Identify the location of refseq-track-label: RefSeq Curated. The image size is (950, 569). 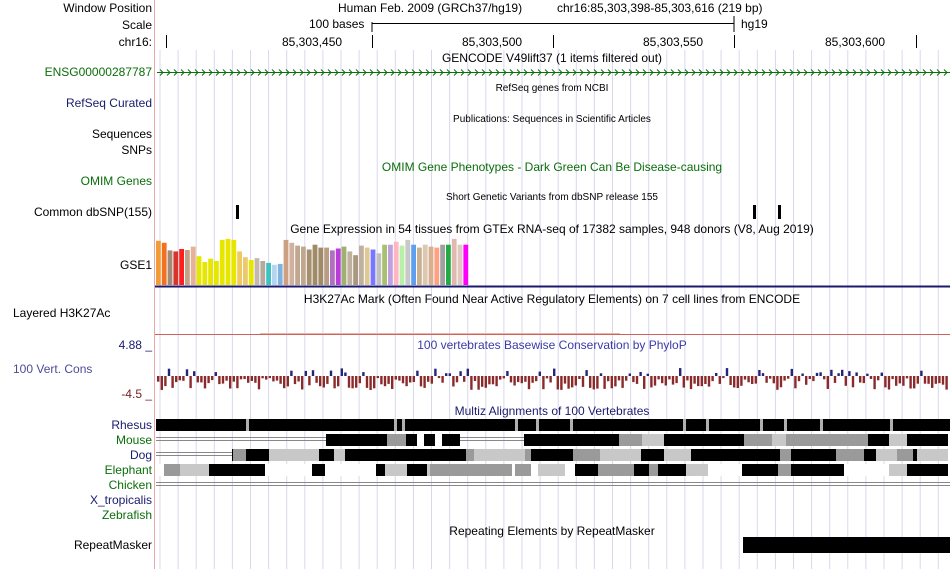
(108, 103).